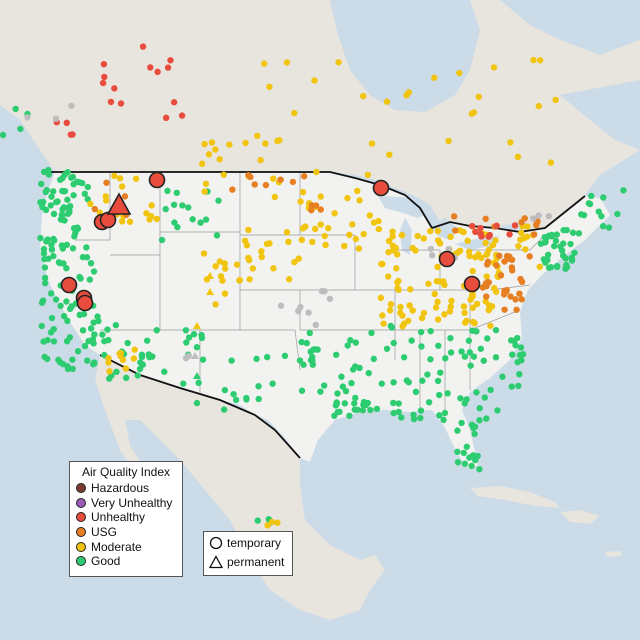 The width and height of the screenshot is (640, 640). What do you see at coordinates (381, 188) in the screenshot?
I see `temporary-monitor-unhealthy` at bounding box center [381, 188].